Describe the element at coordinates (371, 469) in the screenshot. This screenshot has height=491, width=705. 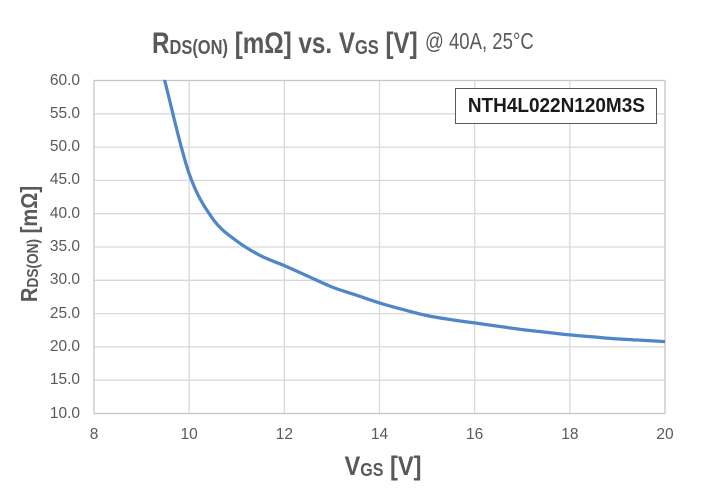
I see `x-axis-subscript: GS` at that location.